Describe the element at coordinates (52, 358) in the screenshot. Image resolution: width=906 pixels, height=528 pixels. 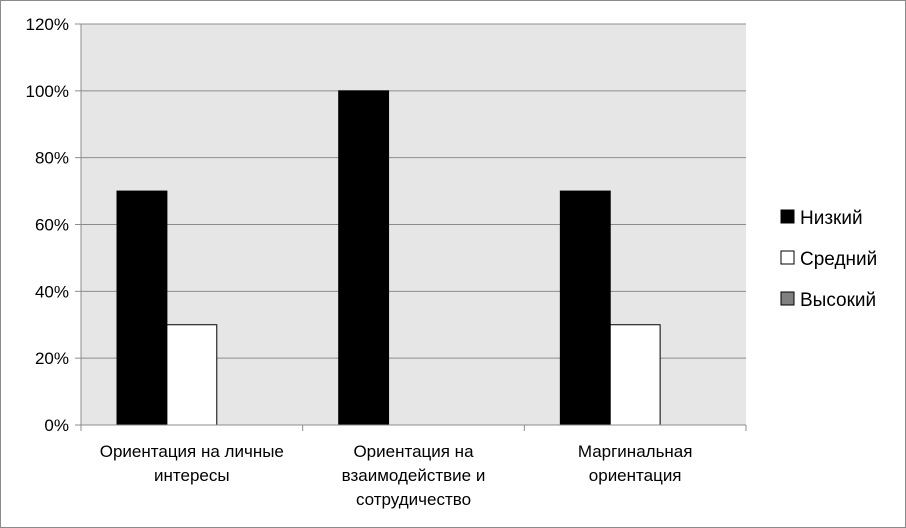
I see `y-tick-label: 20%` at that location.